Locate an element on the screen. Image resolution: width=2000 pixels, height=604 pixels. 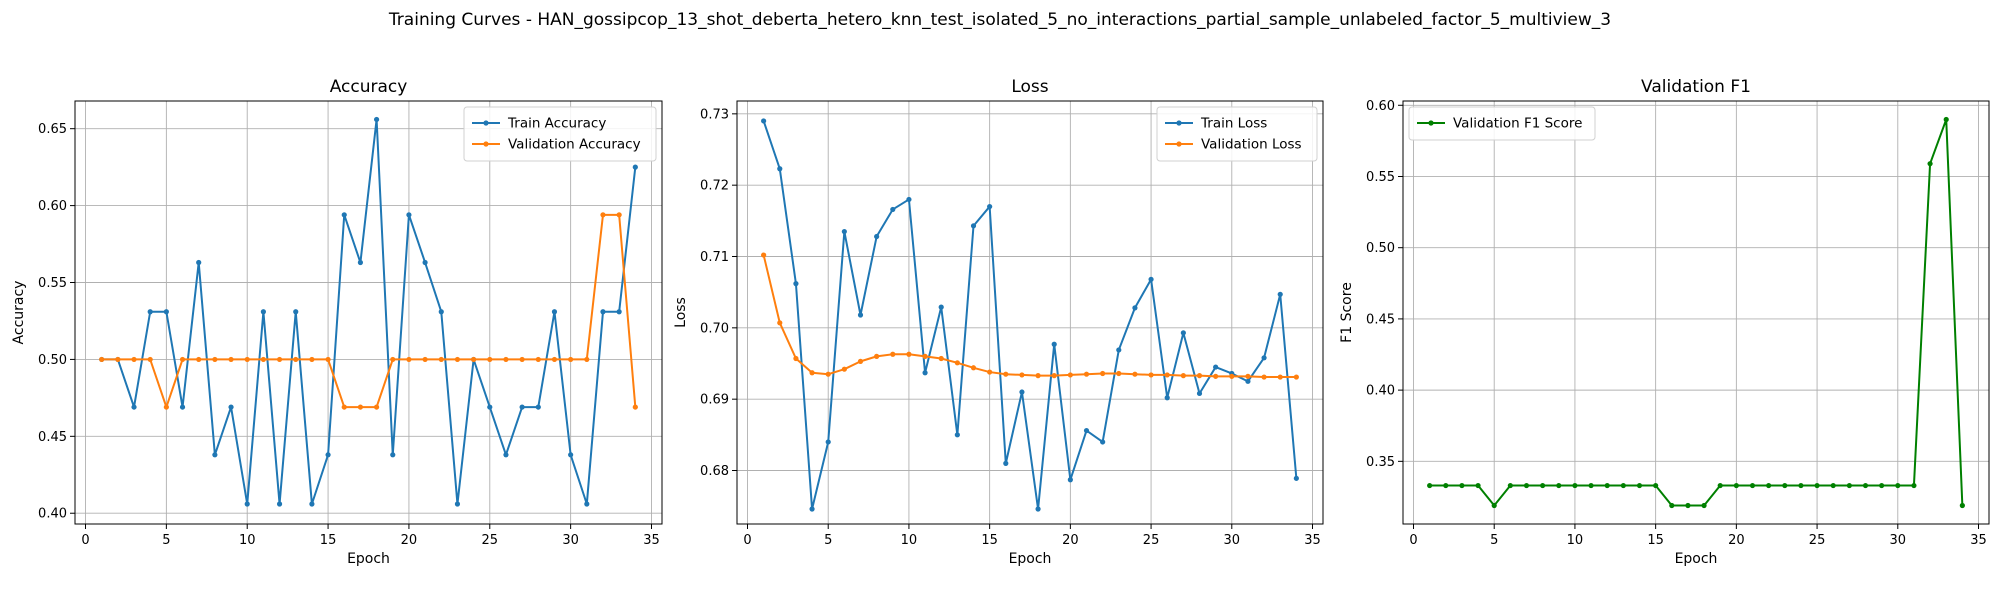
x-tick-label: 10 is located at coordinates (1575, 540).